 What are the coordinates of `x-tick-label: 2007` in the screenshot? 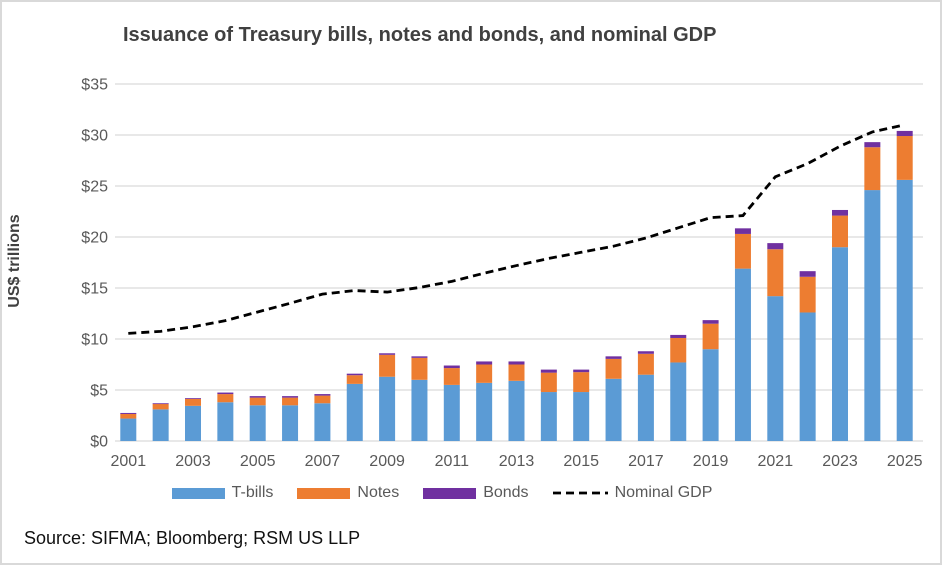 It's located at (323, 461).